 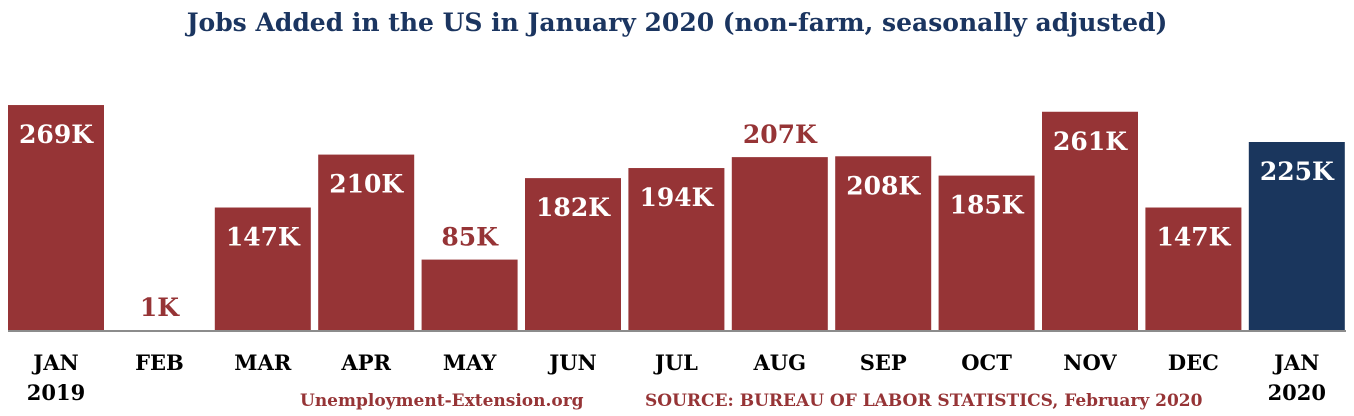 What do you see at coordinates (780, 362) in the screenshot?
I see `category-label-7-0: AUG` at bounding box center [780, 362].